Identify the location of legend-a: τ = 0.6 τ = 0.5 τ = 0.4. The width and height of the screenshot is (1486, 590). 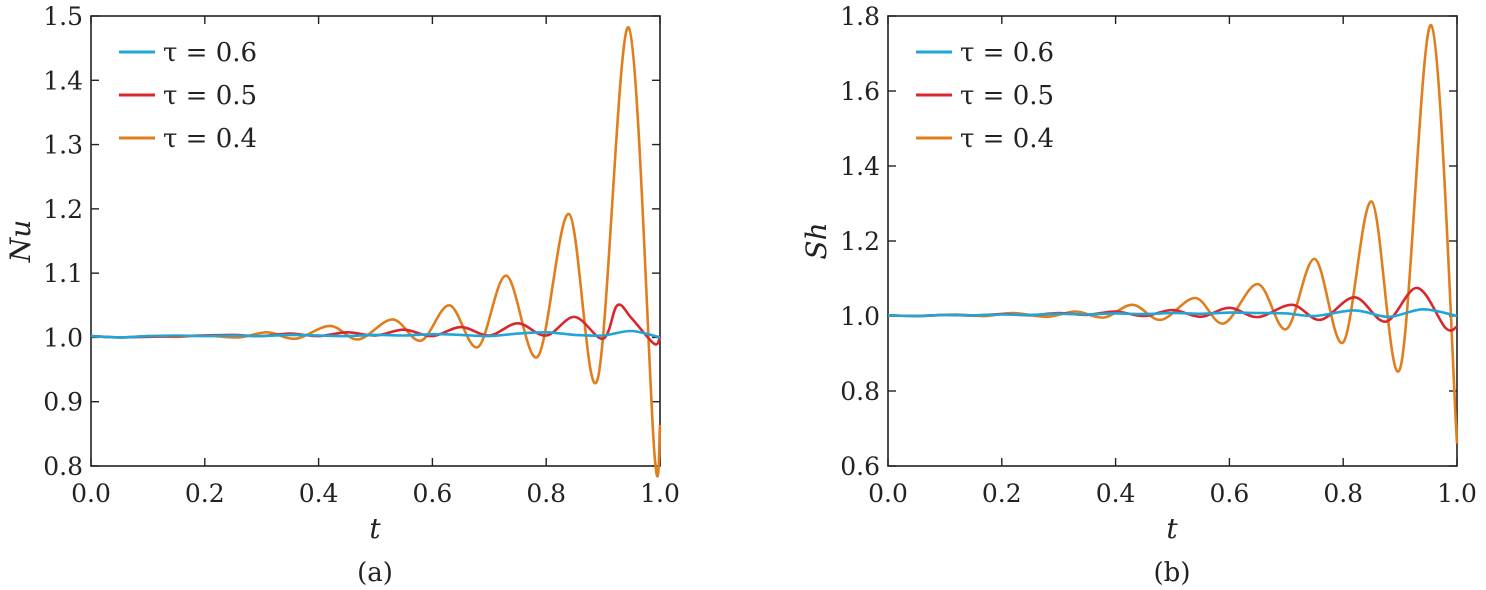
(188, 96).